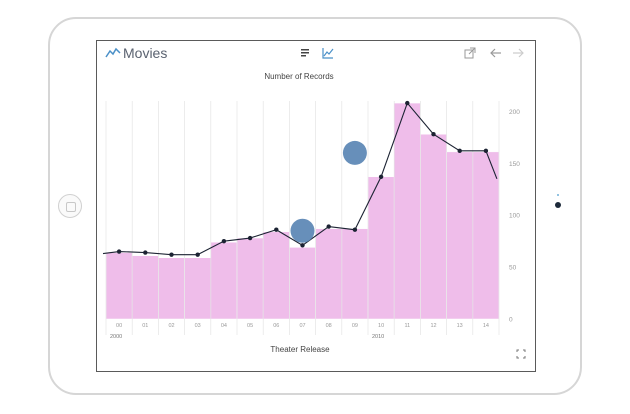 This screenshot has width=630, height=414. I want to click on x-tick-label: 09, so click(355, 326).